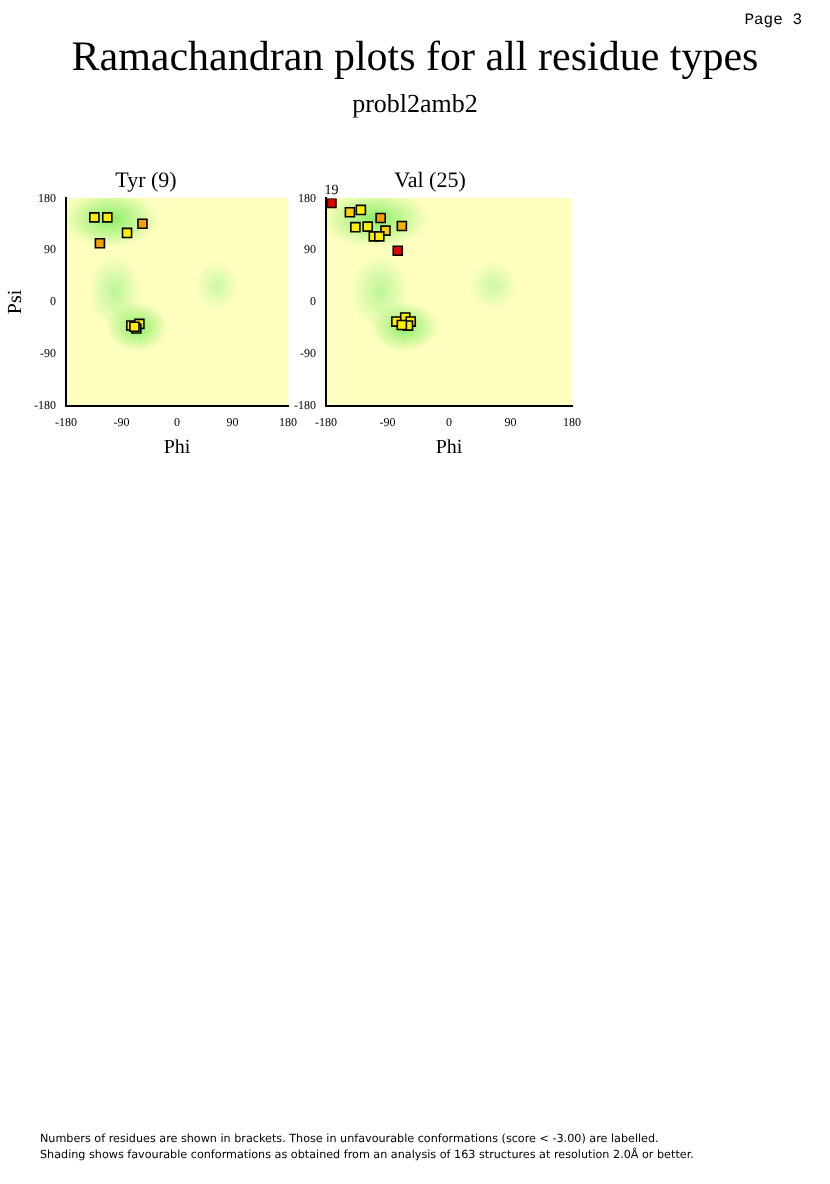 Image resolution: width=830 pixels, height=1184 pixels. What do you see at coordinates (146, 180) in the screenshot?
I see `chart-title: Tyr (9)` at bounding box center [146, 180].